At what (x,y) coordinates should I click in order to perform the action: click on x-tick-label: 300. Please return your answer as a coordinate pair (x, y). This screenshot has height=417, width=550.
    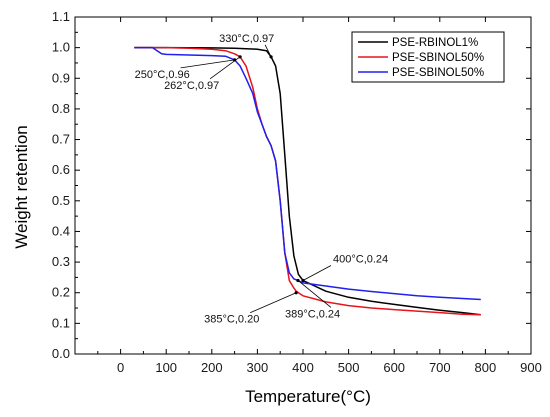
    Looking at the image, I should click on (258, 367).